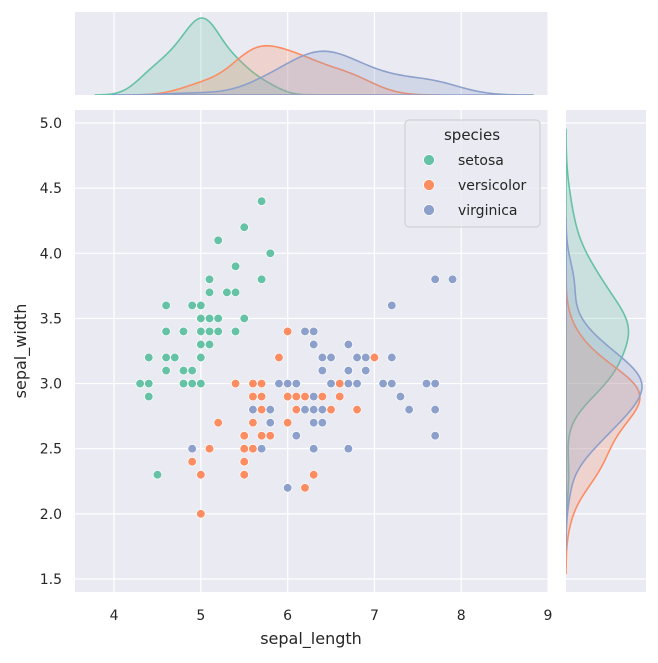  What do you see at coordinates (472, 135) in the screenshot?
I see `legend-title: species` at bounding box center [472, 135].